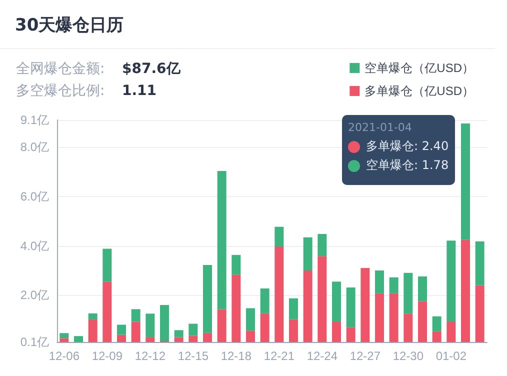 The height and width of the screenshot is (376, 507). Describe the element at coordinates (34, 147) in the screenshot. I see `y-tick-label: 8.0亿` at that location.